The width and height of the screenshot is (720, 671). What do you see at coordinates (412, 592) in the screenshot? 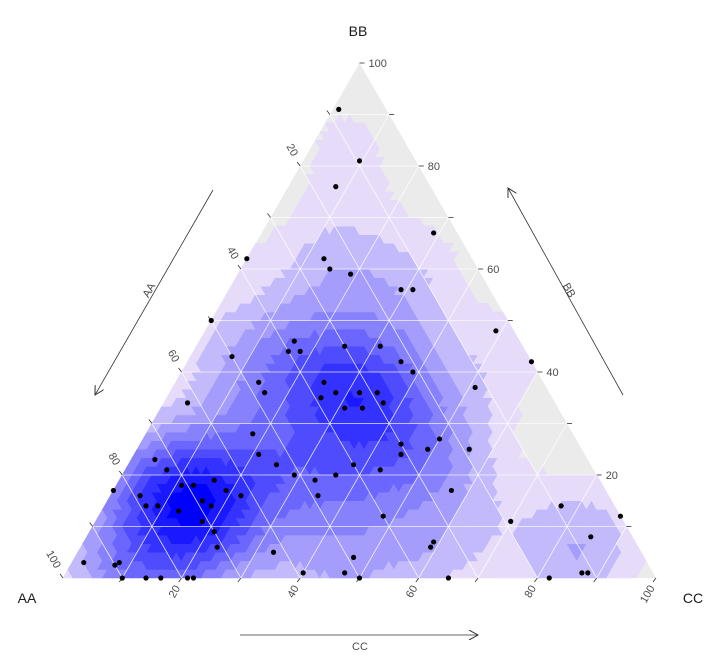
I see `cc-tick-label: 60` at bounding box center [412, 592].